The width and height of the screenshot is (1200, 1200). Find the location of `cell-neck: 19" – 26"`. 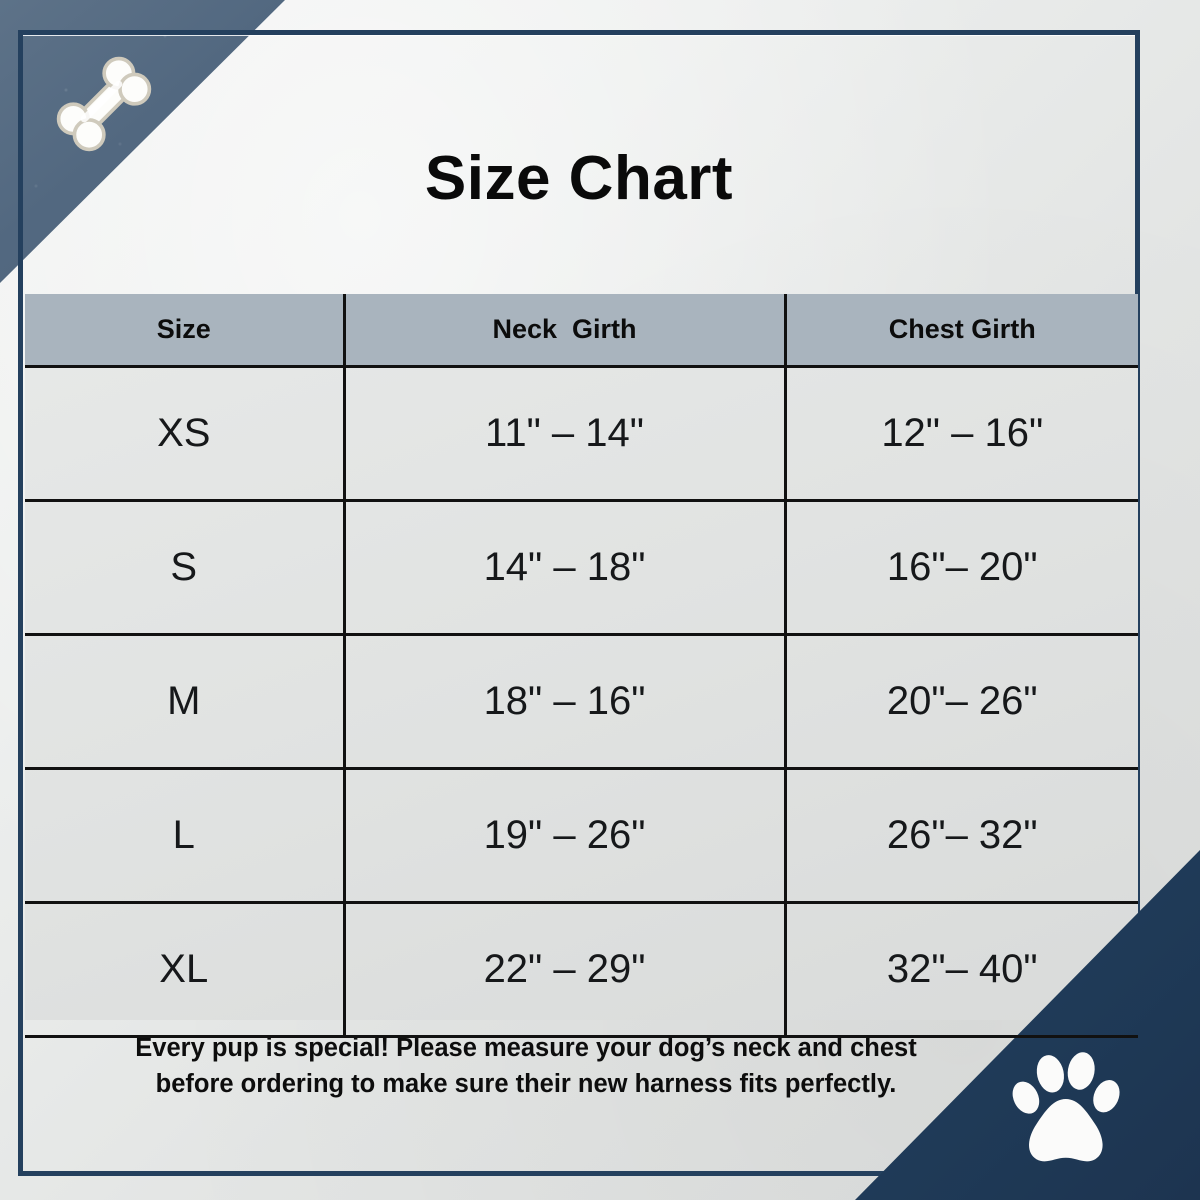

cell-neck: 19" – 26" is located at coordinates (563, 835).